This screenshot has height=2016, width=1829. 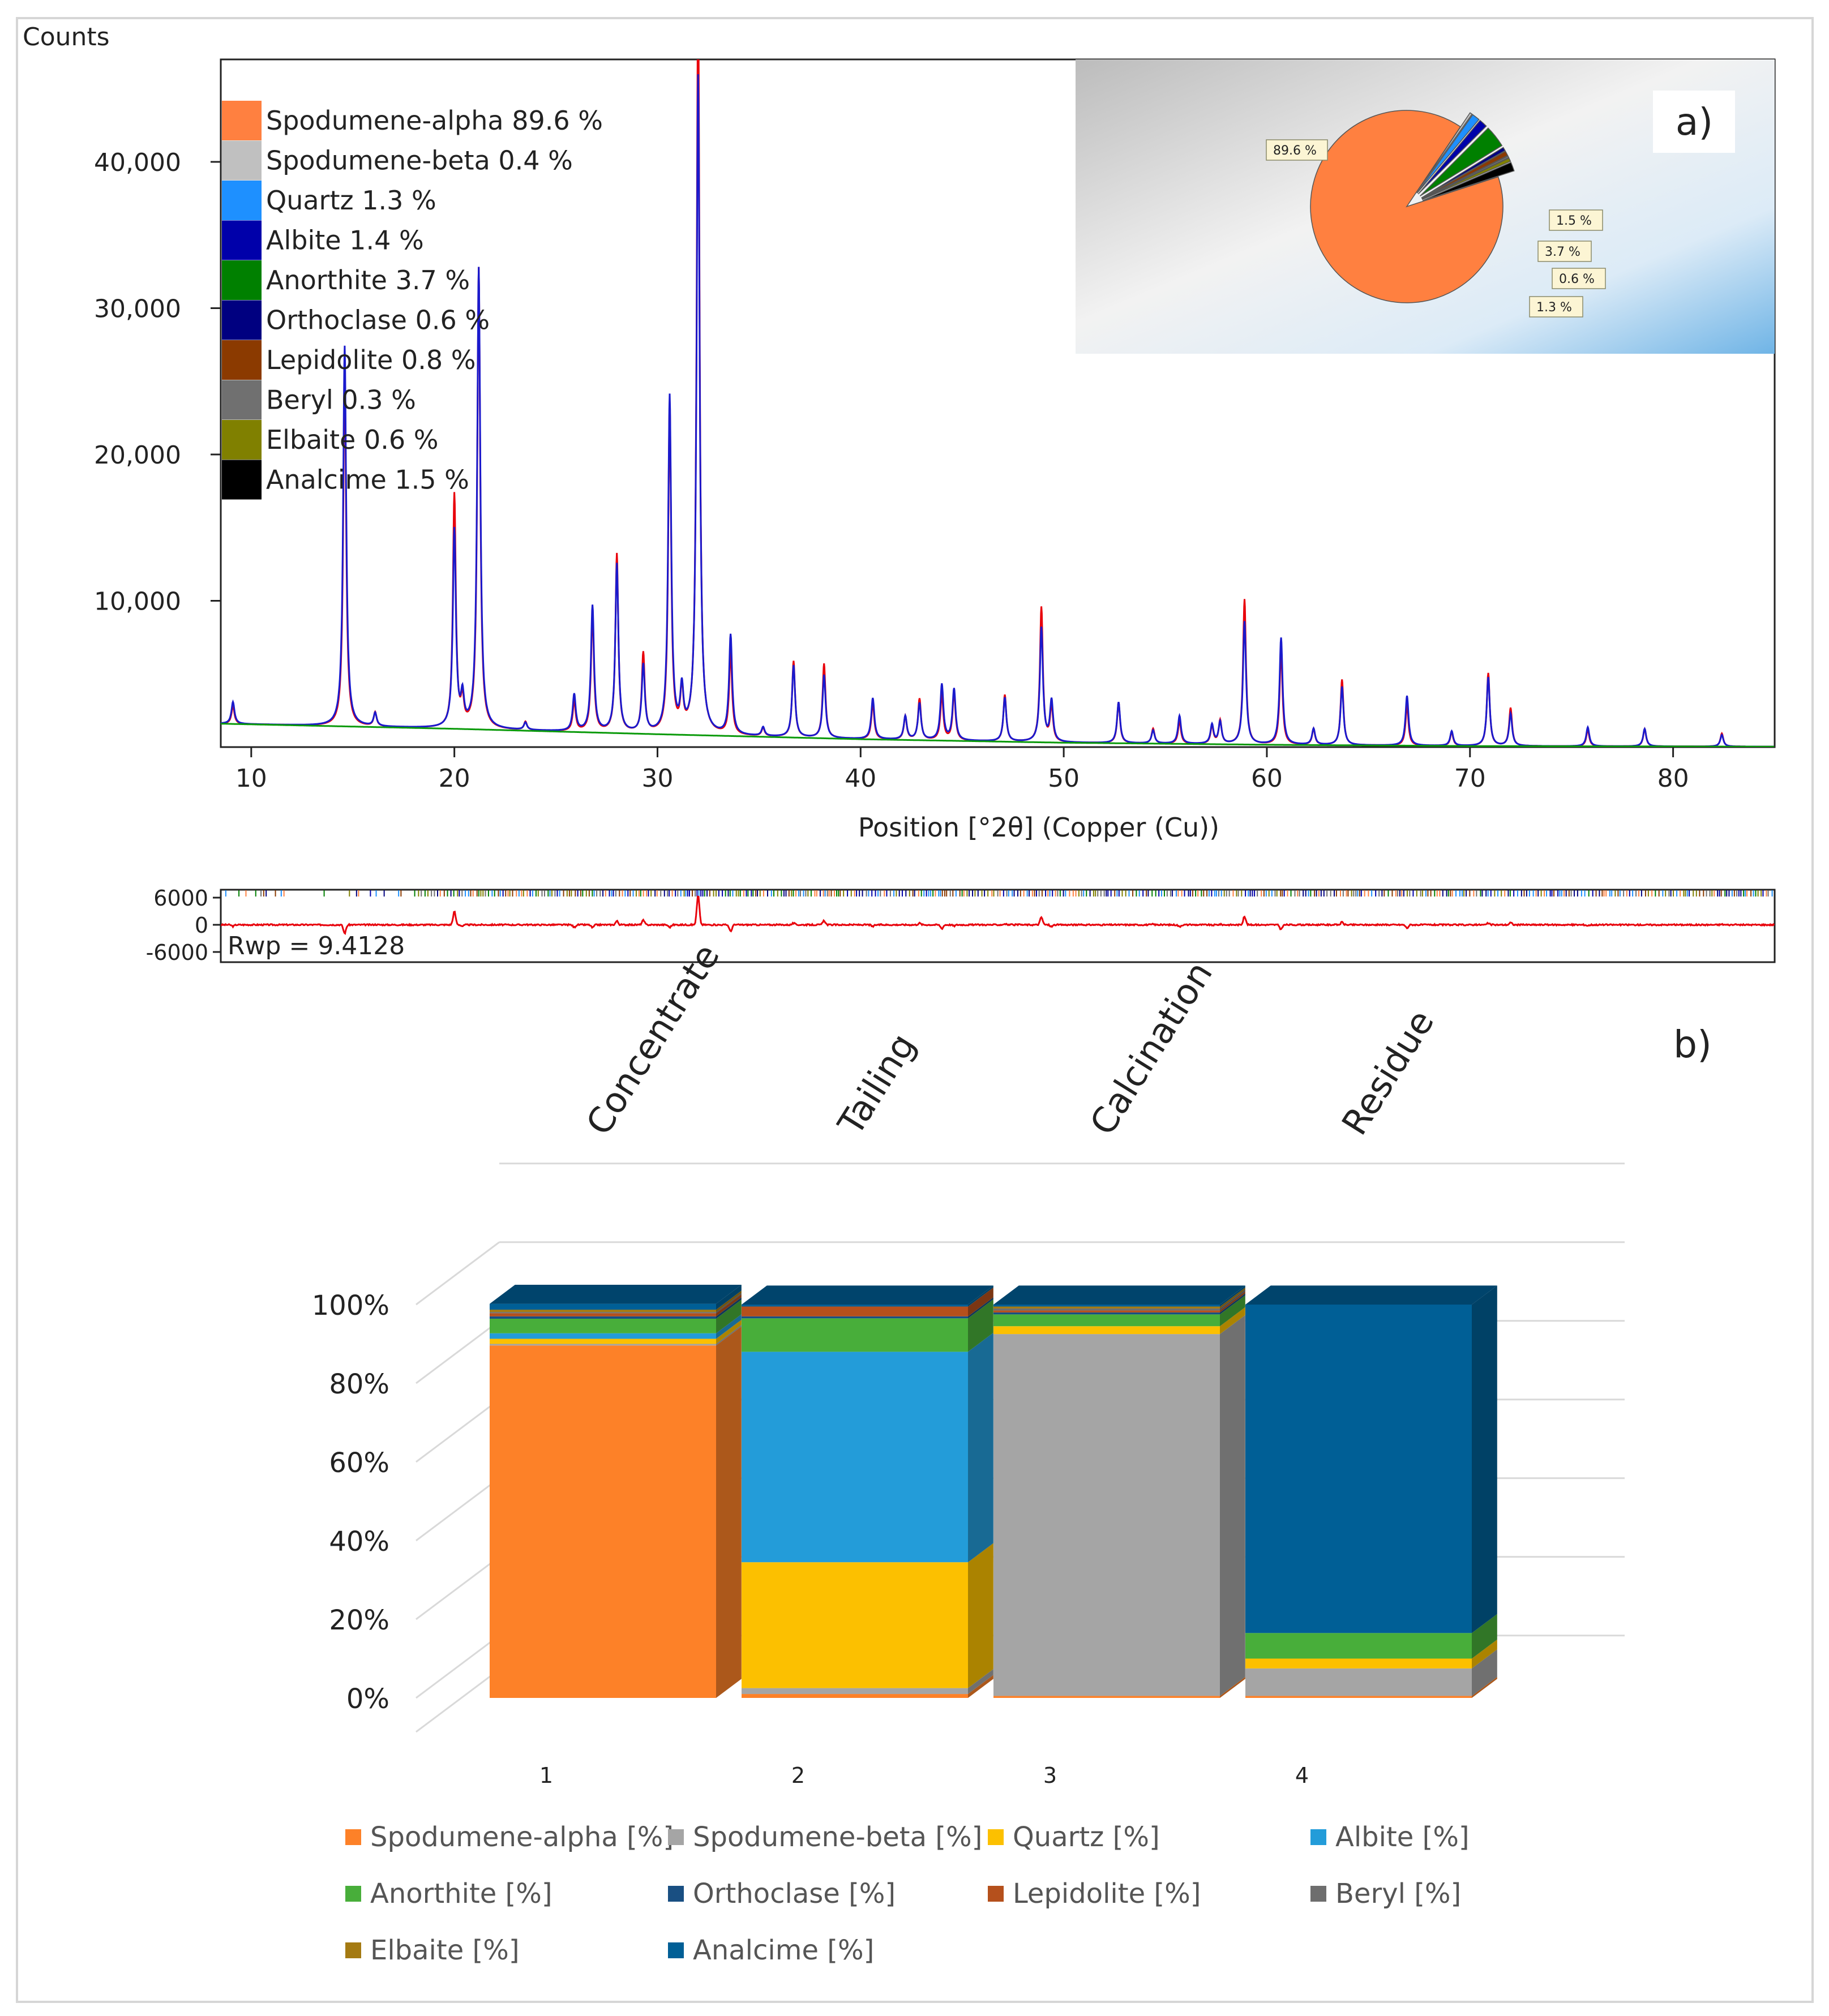 I want to click on pie-label: 1.5 %, so click(x=1574, y=221).